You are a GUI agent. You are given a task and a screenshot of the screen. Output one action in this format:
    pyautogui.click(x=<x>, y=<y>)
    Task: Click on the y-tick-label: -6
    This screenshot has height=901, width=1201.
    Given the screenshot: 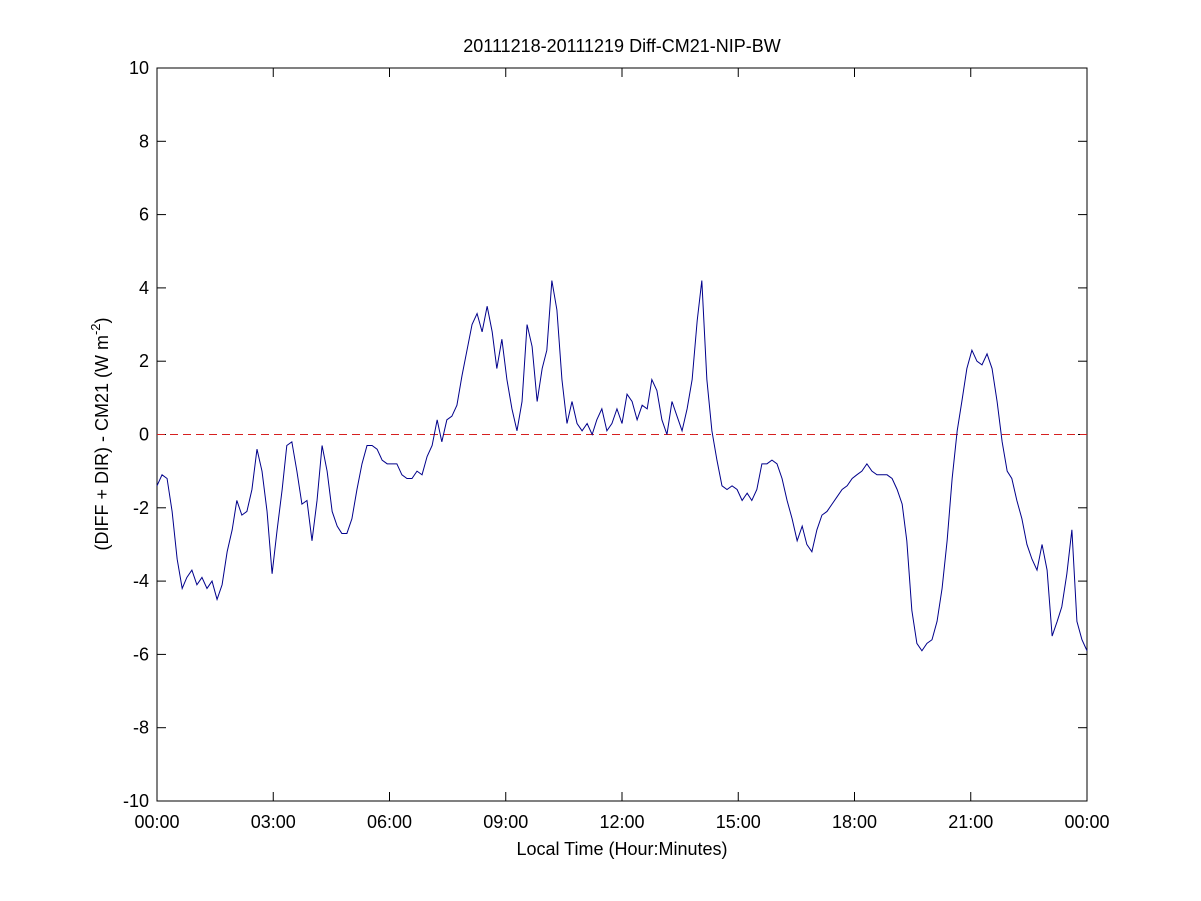 What is the action you would take?
    pyautogui.click(x=141, y=654)
    